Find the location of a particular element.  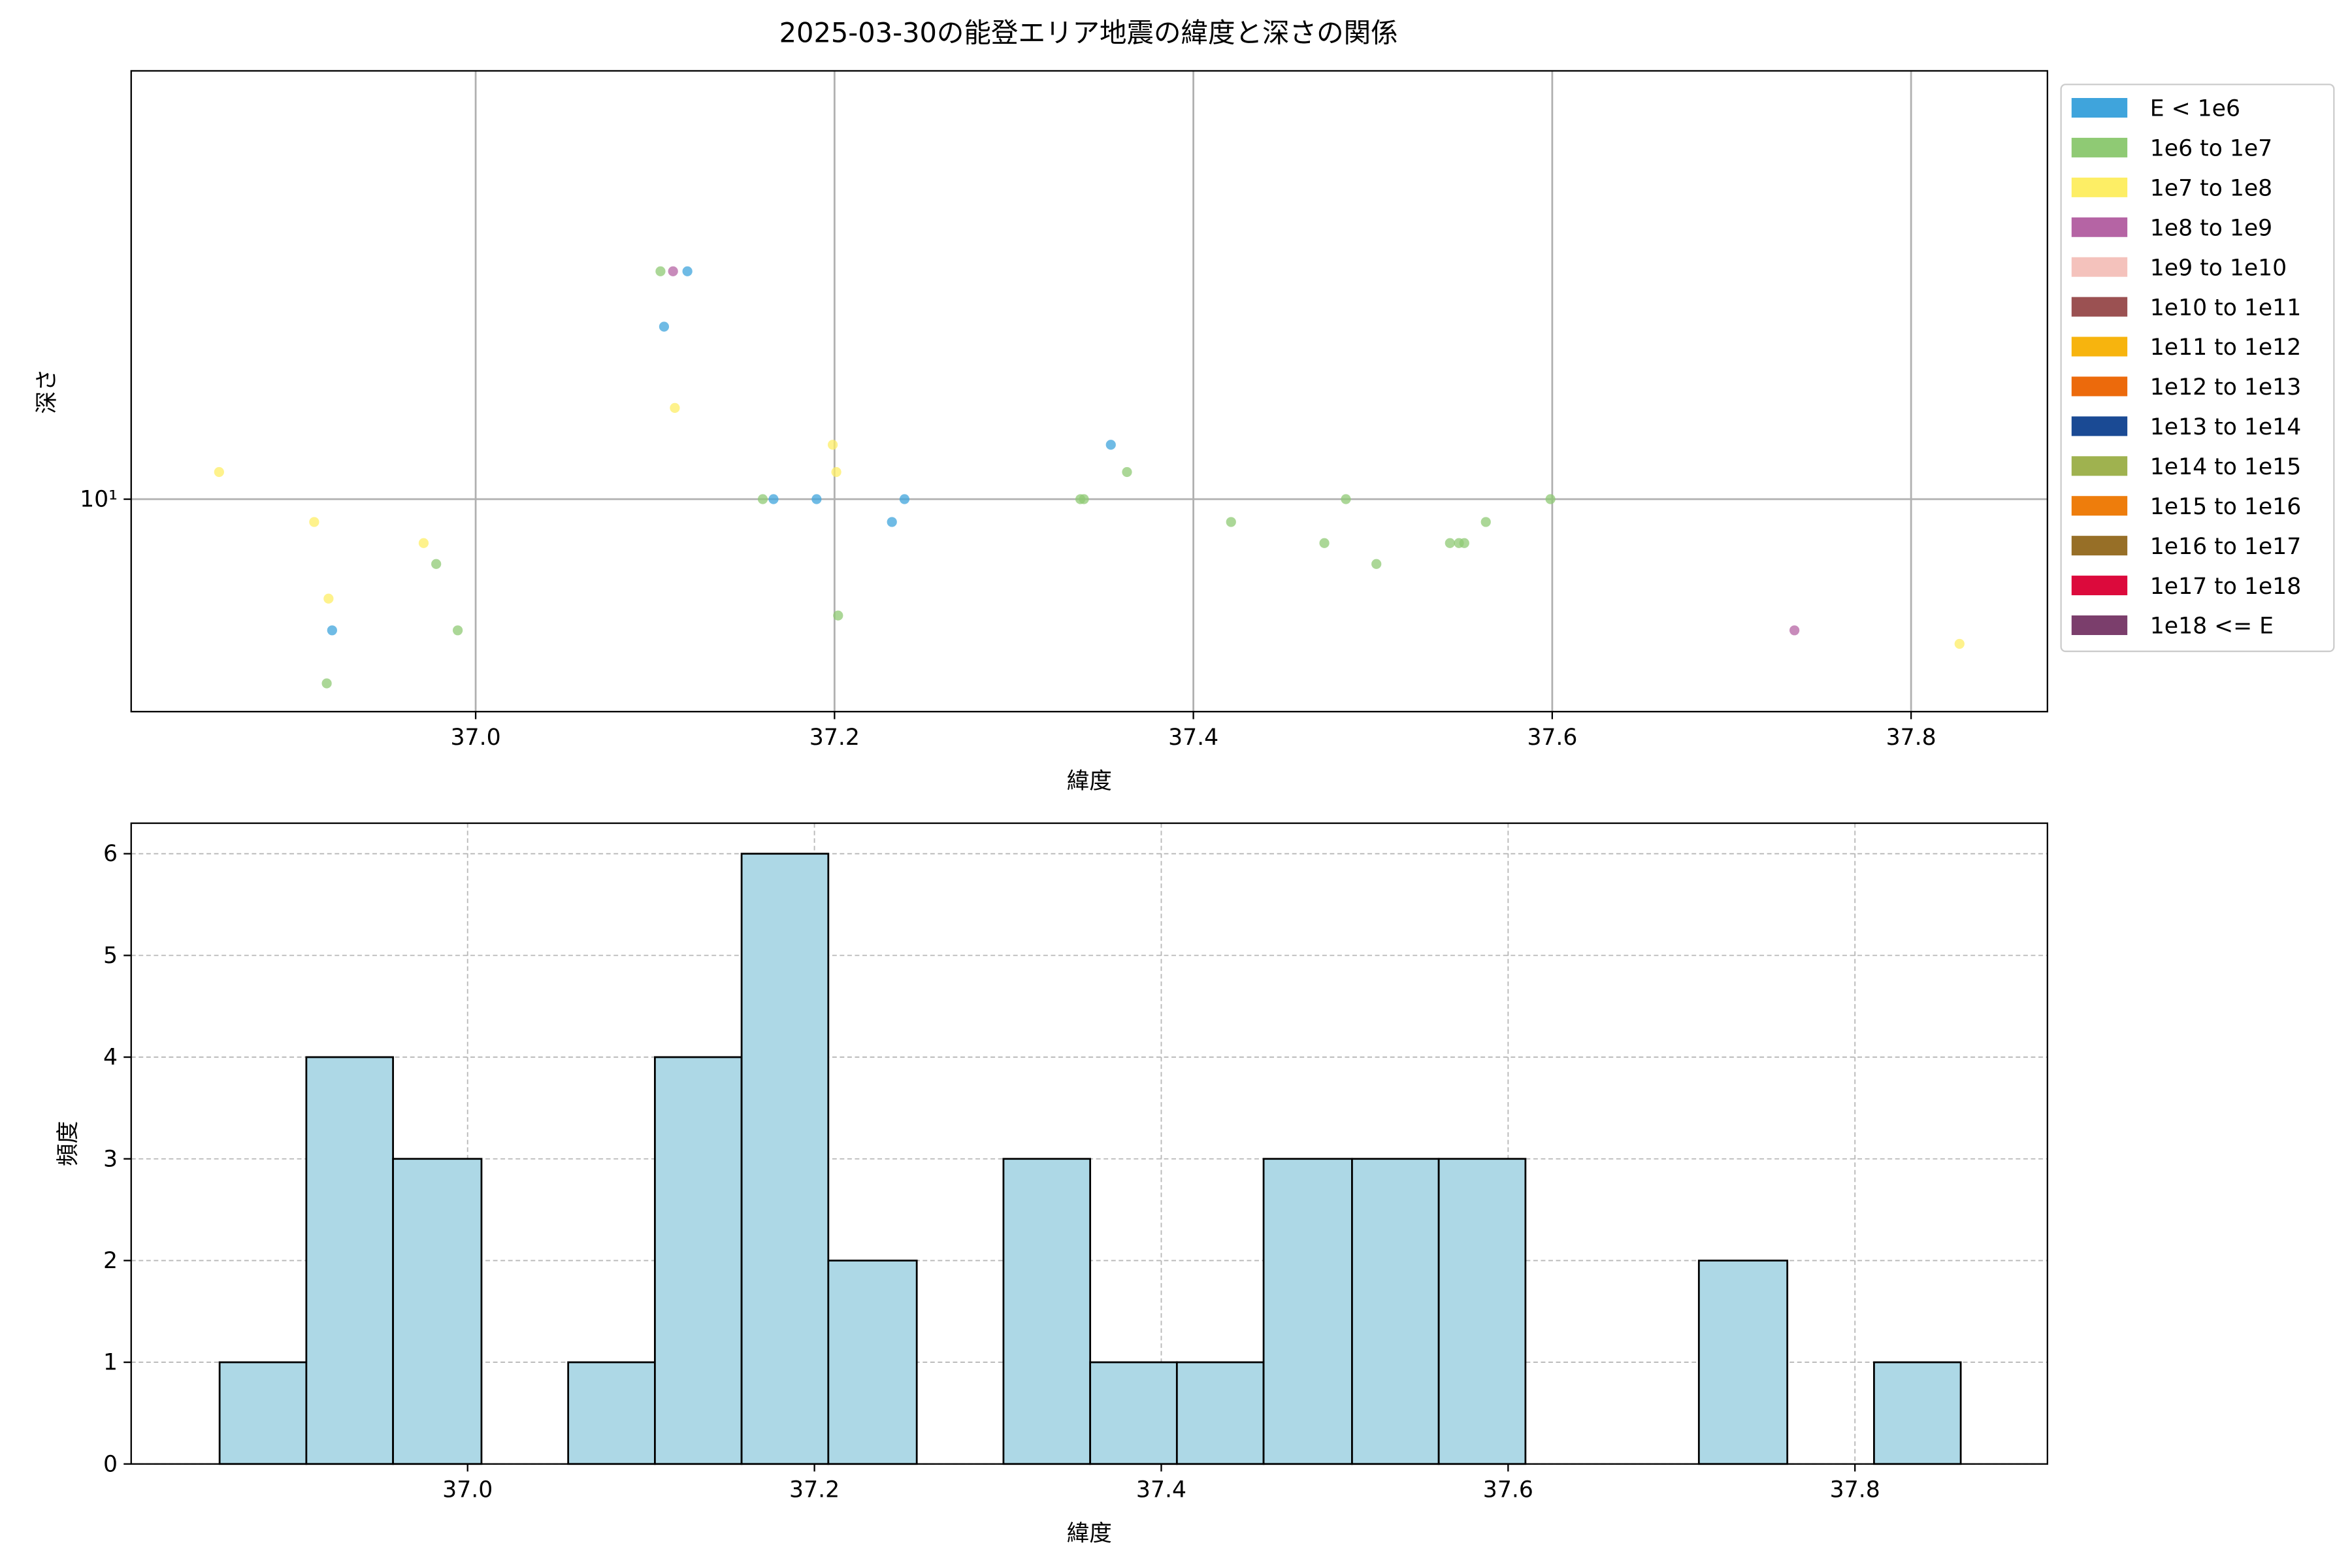

y-tick-label: 1 is located at coordinates (110, 1363).